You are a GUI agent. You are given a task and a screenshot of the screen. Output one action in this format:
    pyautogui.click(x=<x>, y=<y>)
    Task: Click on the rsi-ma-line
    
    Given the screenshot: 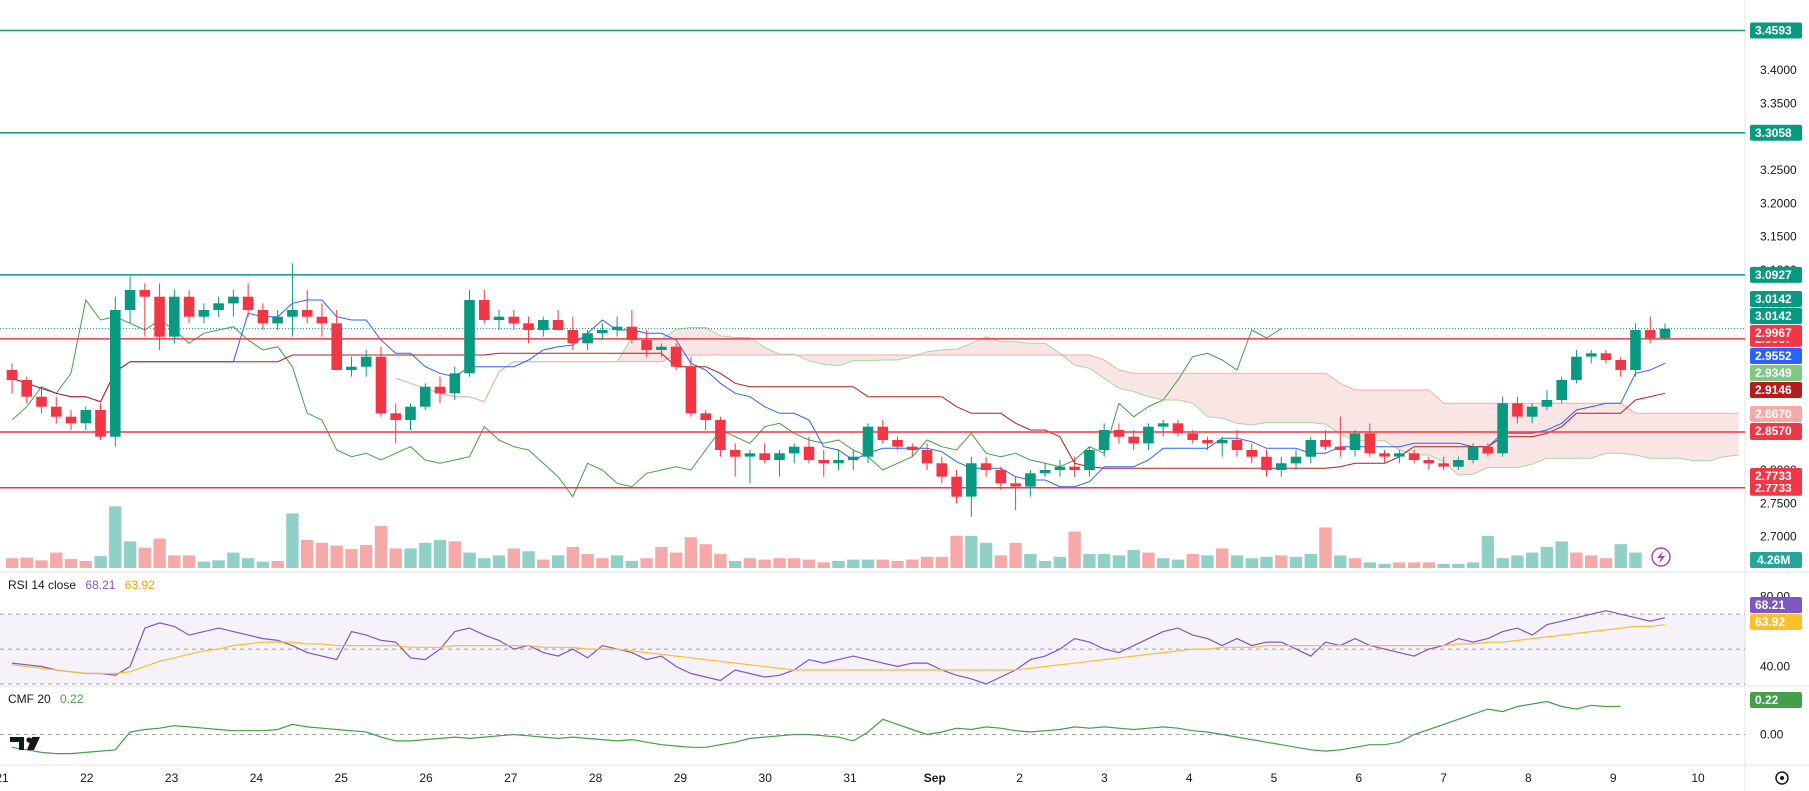 What is the action you would take?
    pyautogui.click(x=838, y=649)
    